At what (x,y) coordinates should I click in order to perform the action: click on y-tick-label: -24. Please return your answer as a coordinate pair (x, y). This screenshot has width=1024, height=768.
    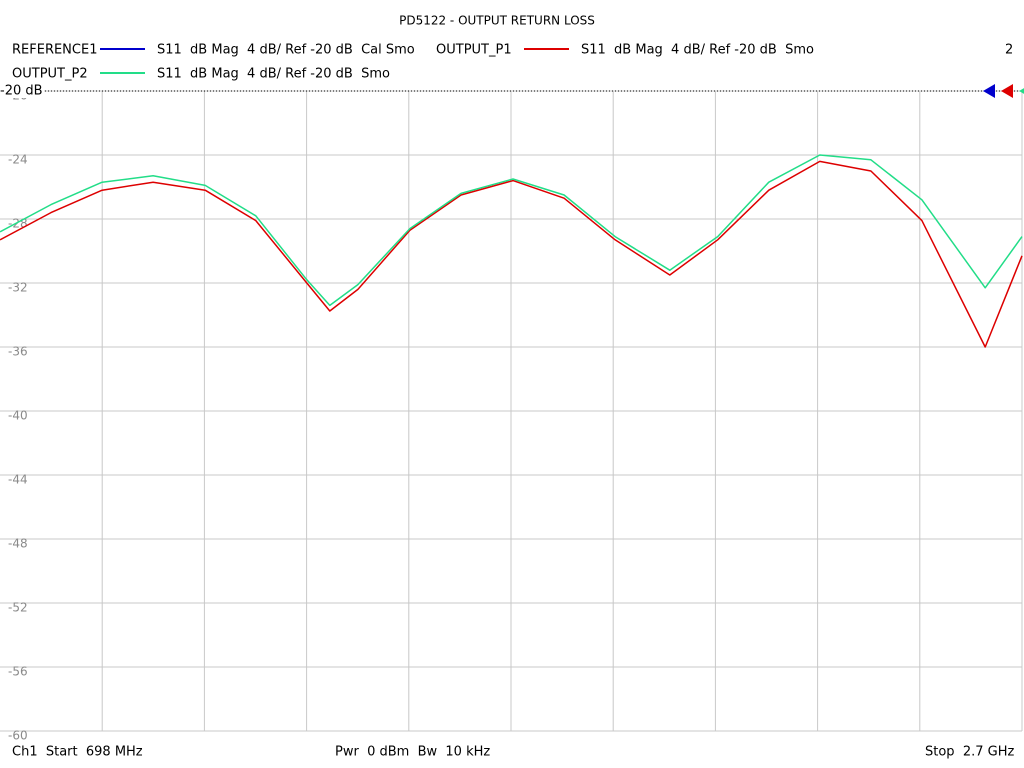
    Looking at the image, I should click on (18, 160).